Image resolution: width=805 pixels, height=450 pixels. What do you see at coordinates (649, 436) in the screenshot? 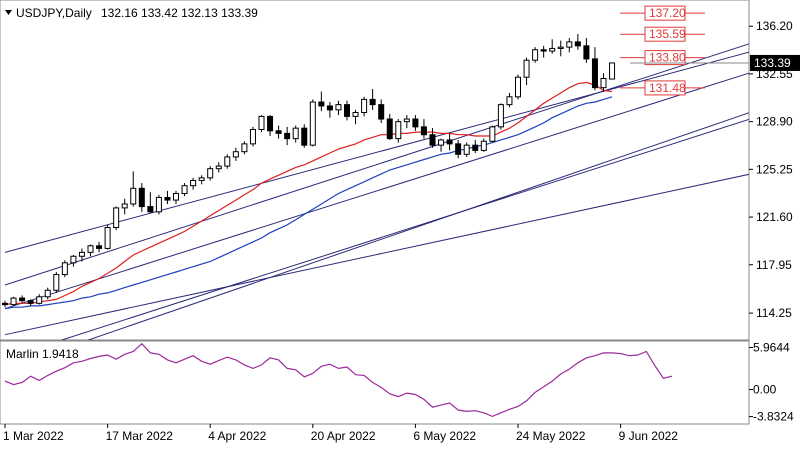
I see `date-tick-label: 9 Jun 2022` at bounding box center [649, 436].